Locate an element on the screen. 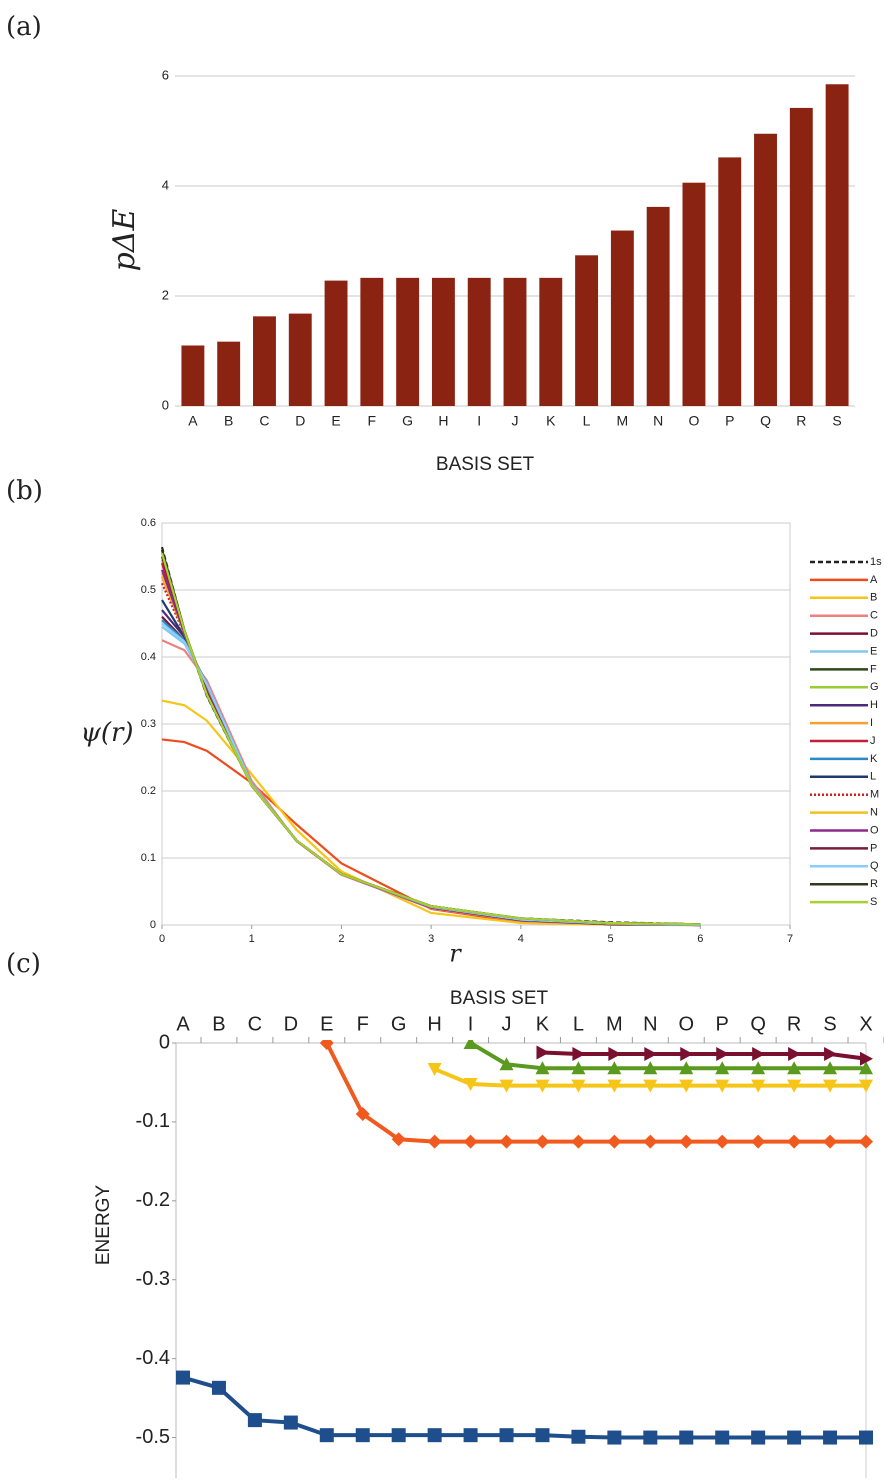 Image resolution: width=884 pixels, height=1483 pixels. x-tick-label: 1 is located at coordinates (252, 939).